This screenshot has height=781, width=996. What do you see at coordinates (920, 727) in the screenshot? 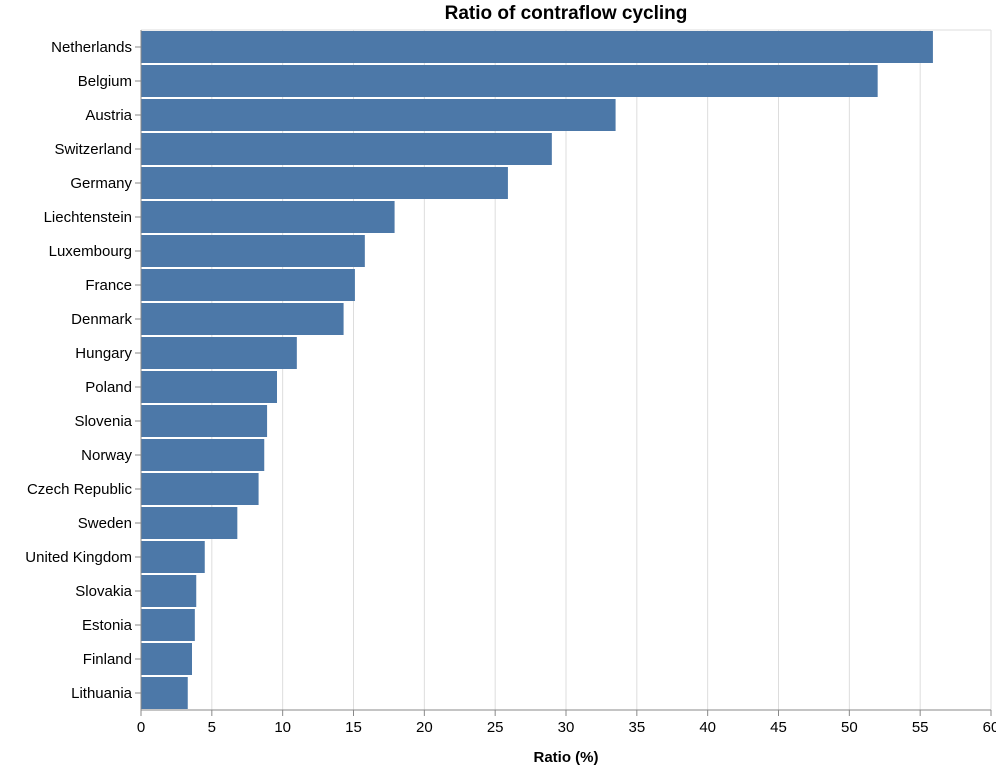
I see `x-tick-label: 55` at bounding box center [920, 727].